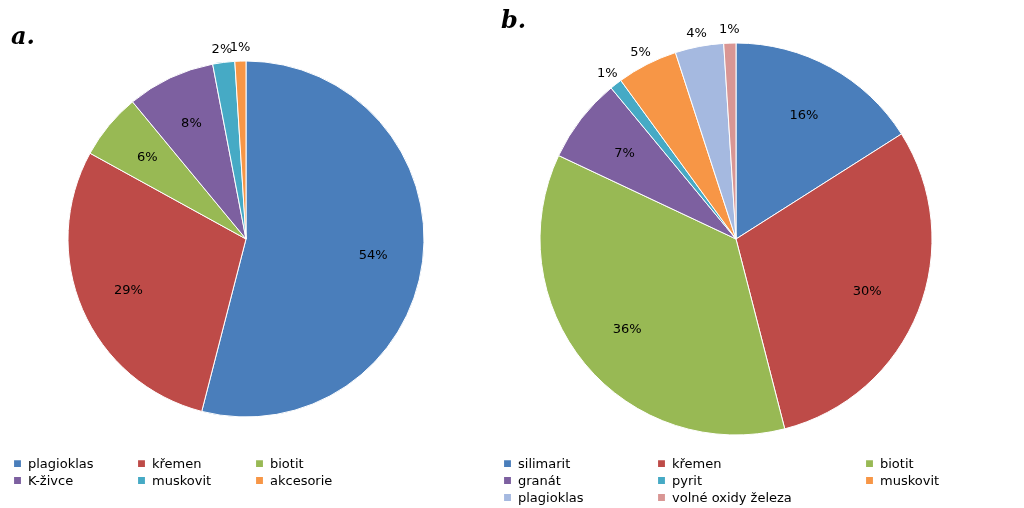 The width and height of the screenshot is (1024, 508). What do you see at coordinates (804, 115) in the screenshot?
I see `data-label: 16%` at bounding box center [804, 115].